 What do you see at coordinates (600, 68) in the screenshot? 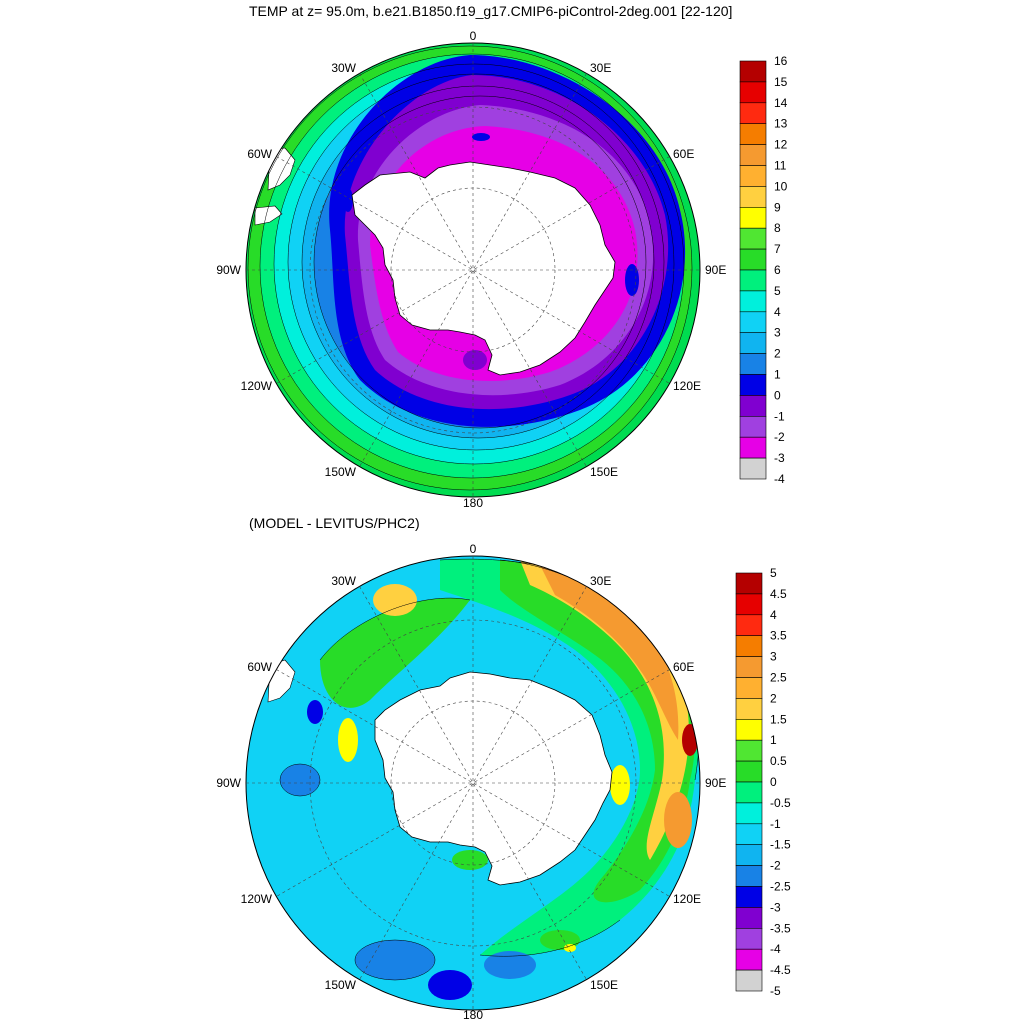
I see `top-lon-label-30e: 30E` at bounding box center [600, 68].